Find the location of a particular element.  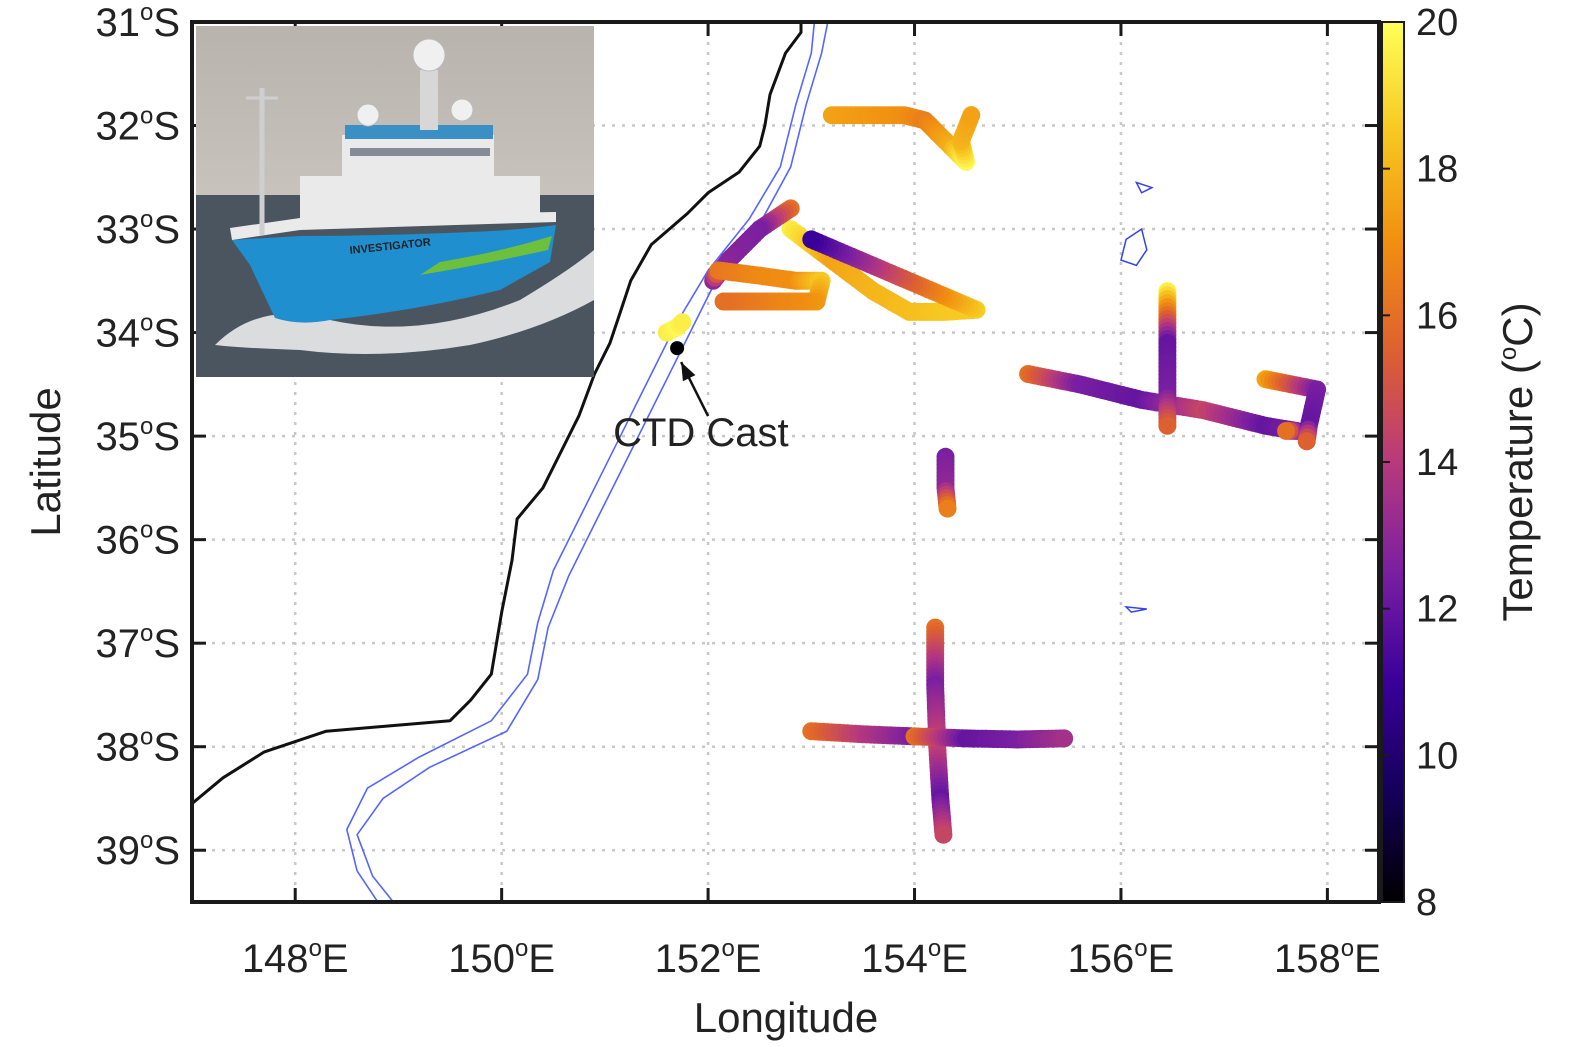

bow-wake is located at coordinates (404, 302).